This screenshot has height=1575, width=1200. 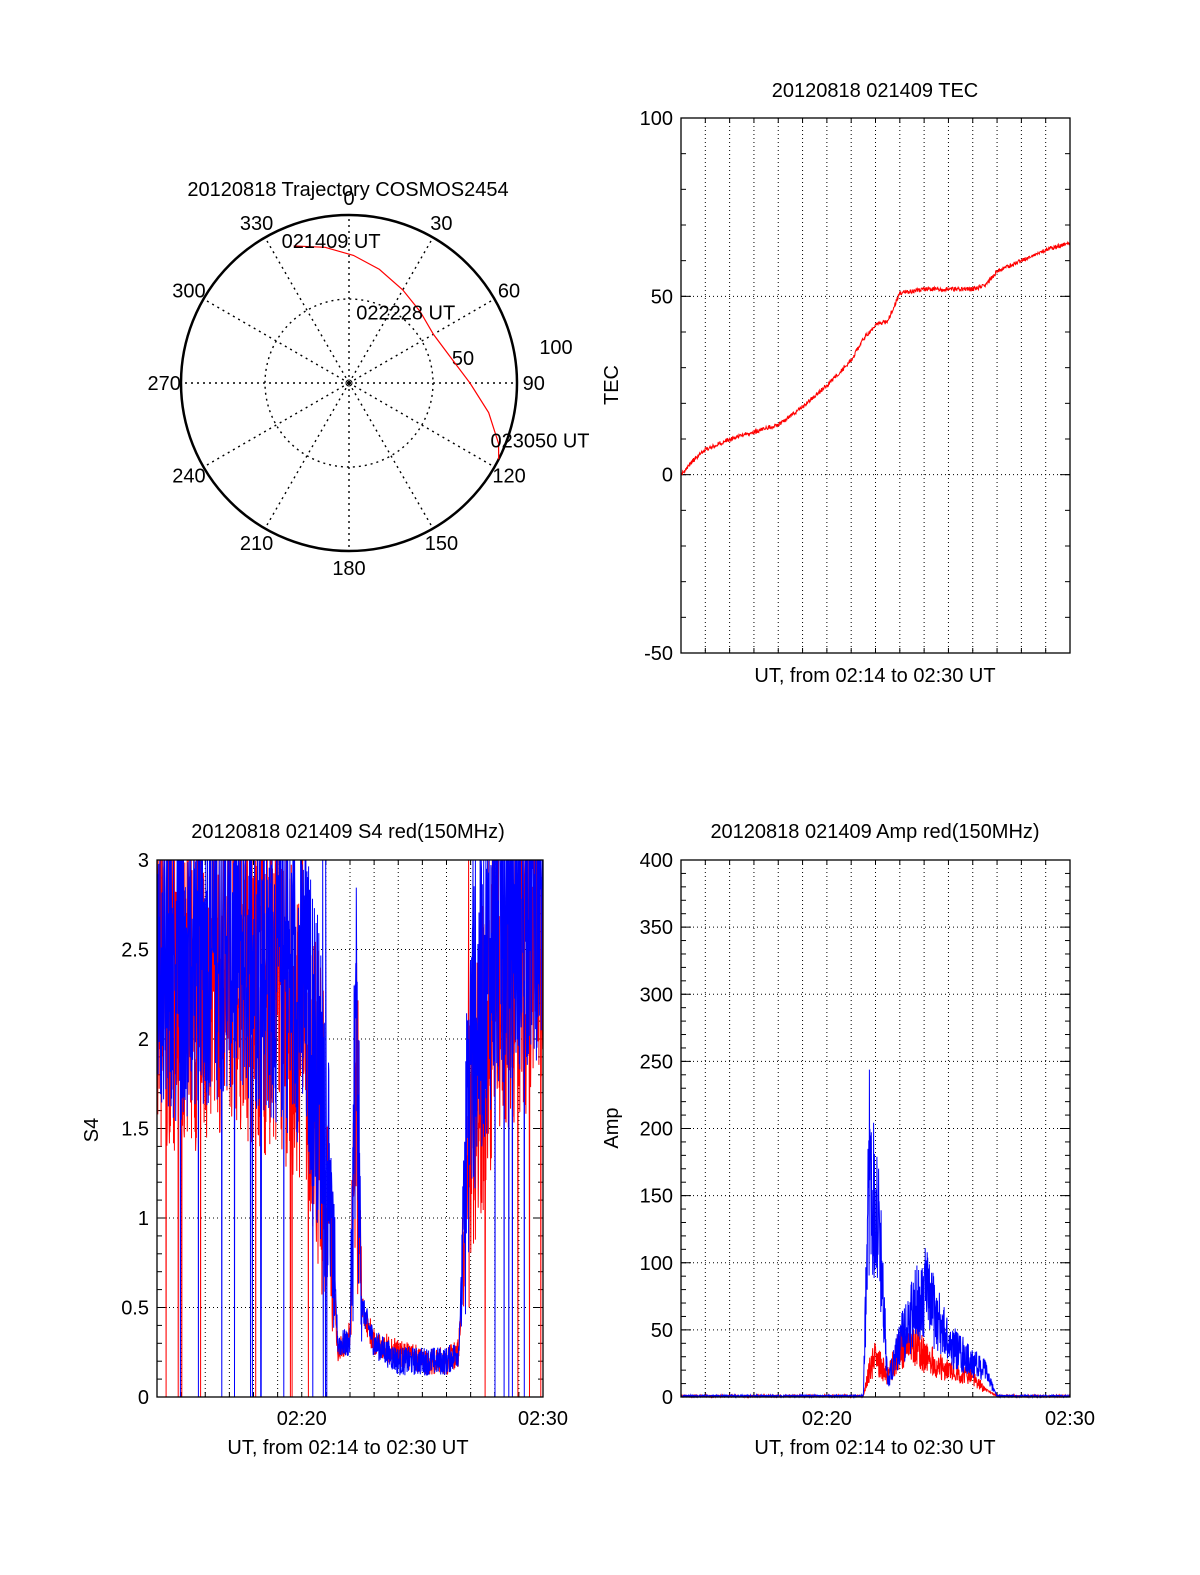 I want to click on y-tick-label: -50, so click(x=658, y=654).